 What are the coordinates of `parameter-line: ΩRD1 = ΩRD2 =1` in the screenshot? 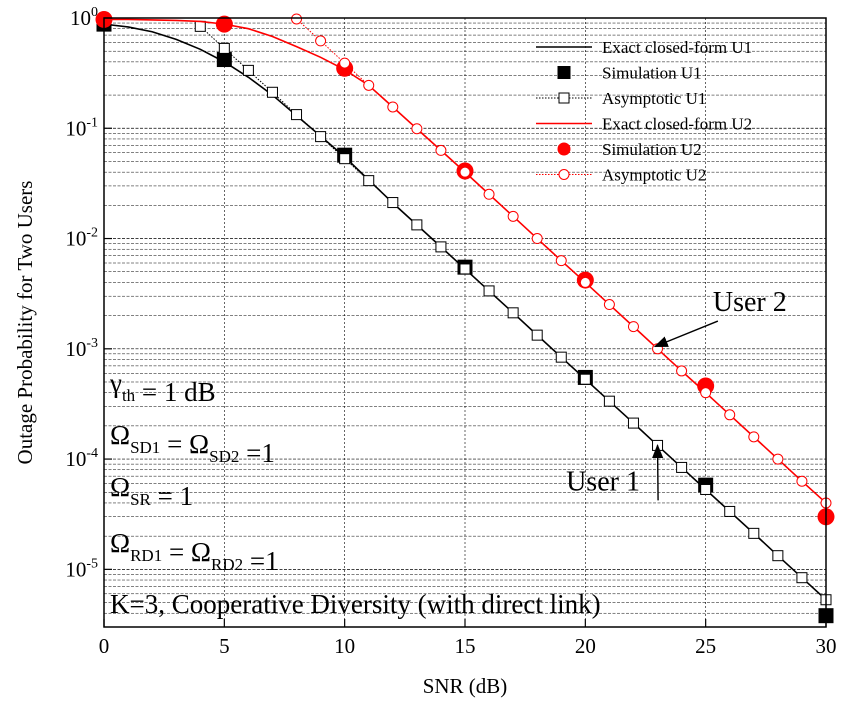 It's located at (194, 552).